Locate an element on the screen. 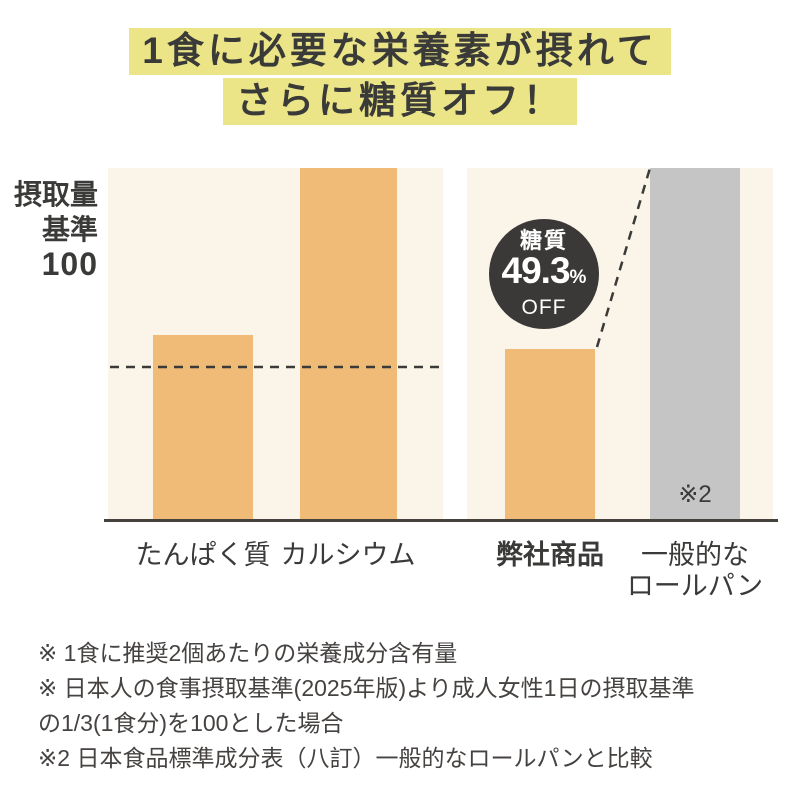  badge-label-off: OFF is located at coordinates (544, 307).